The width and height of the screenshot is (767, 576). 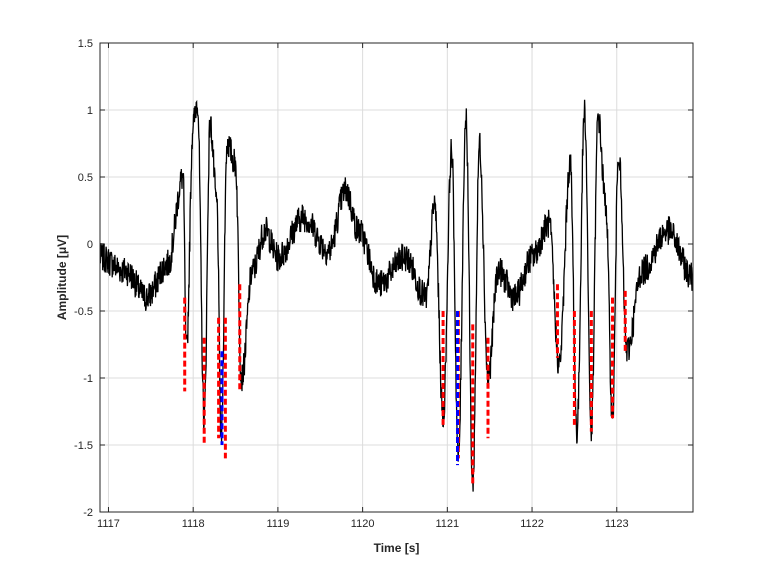 I want to click on x-axis-title: Time [s], so click(x=397, y=548).